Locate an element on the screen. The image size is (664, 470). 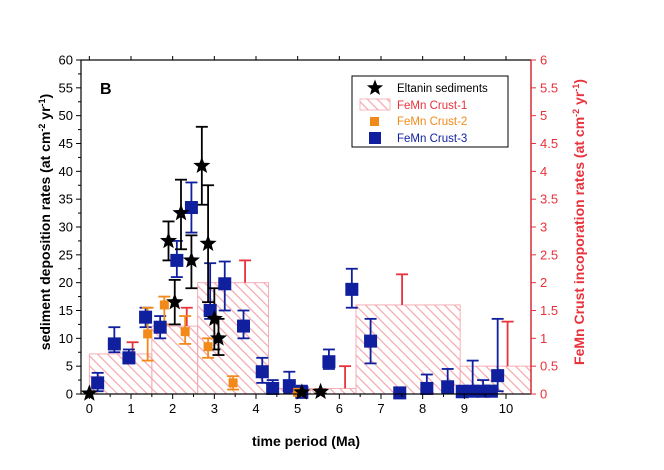
legend-orange-square-icon is located at coordinates (374, 121).